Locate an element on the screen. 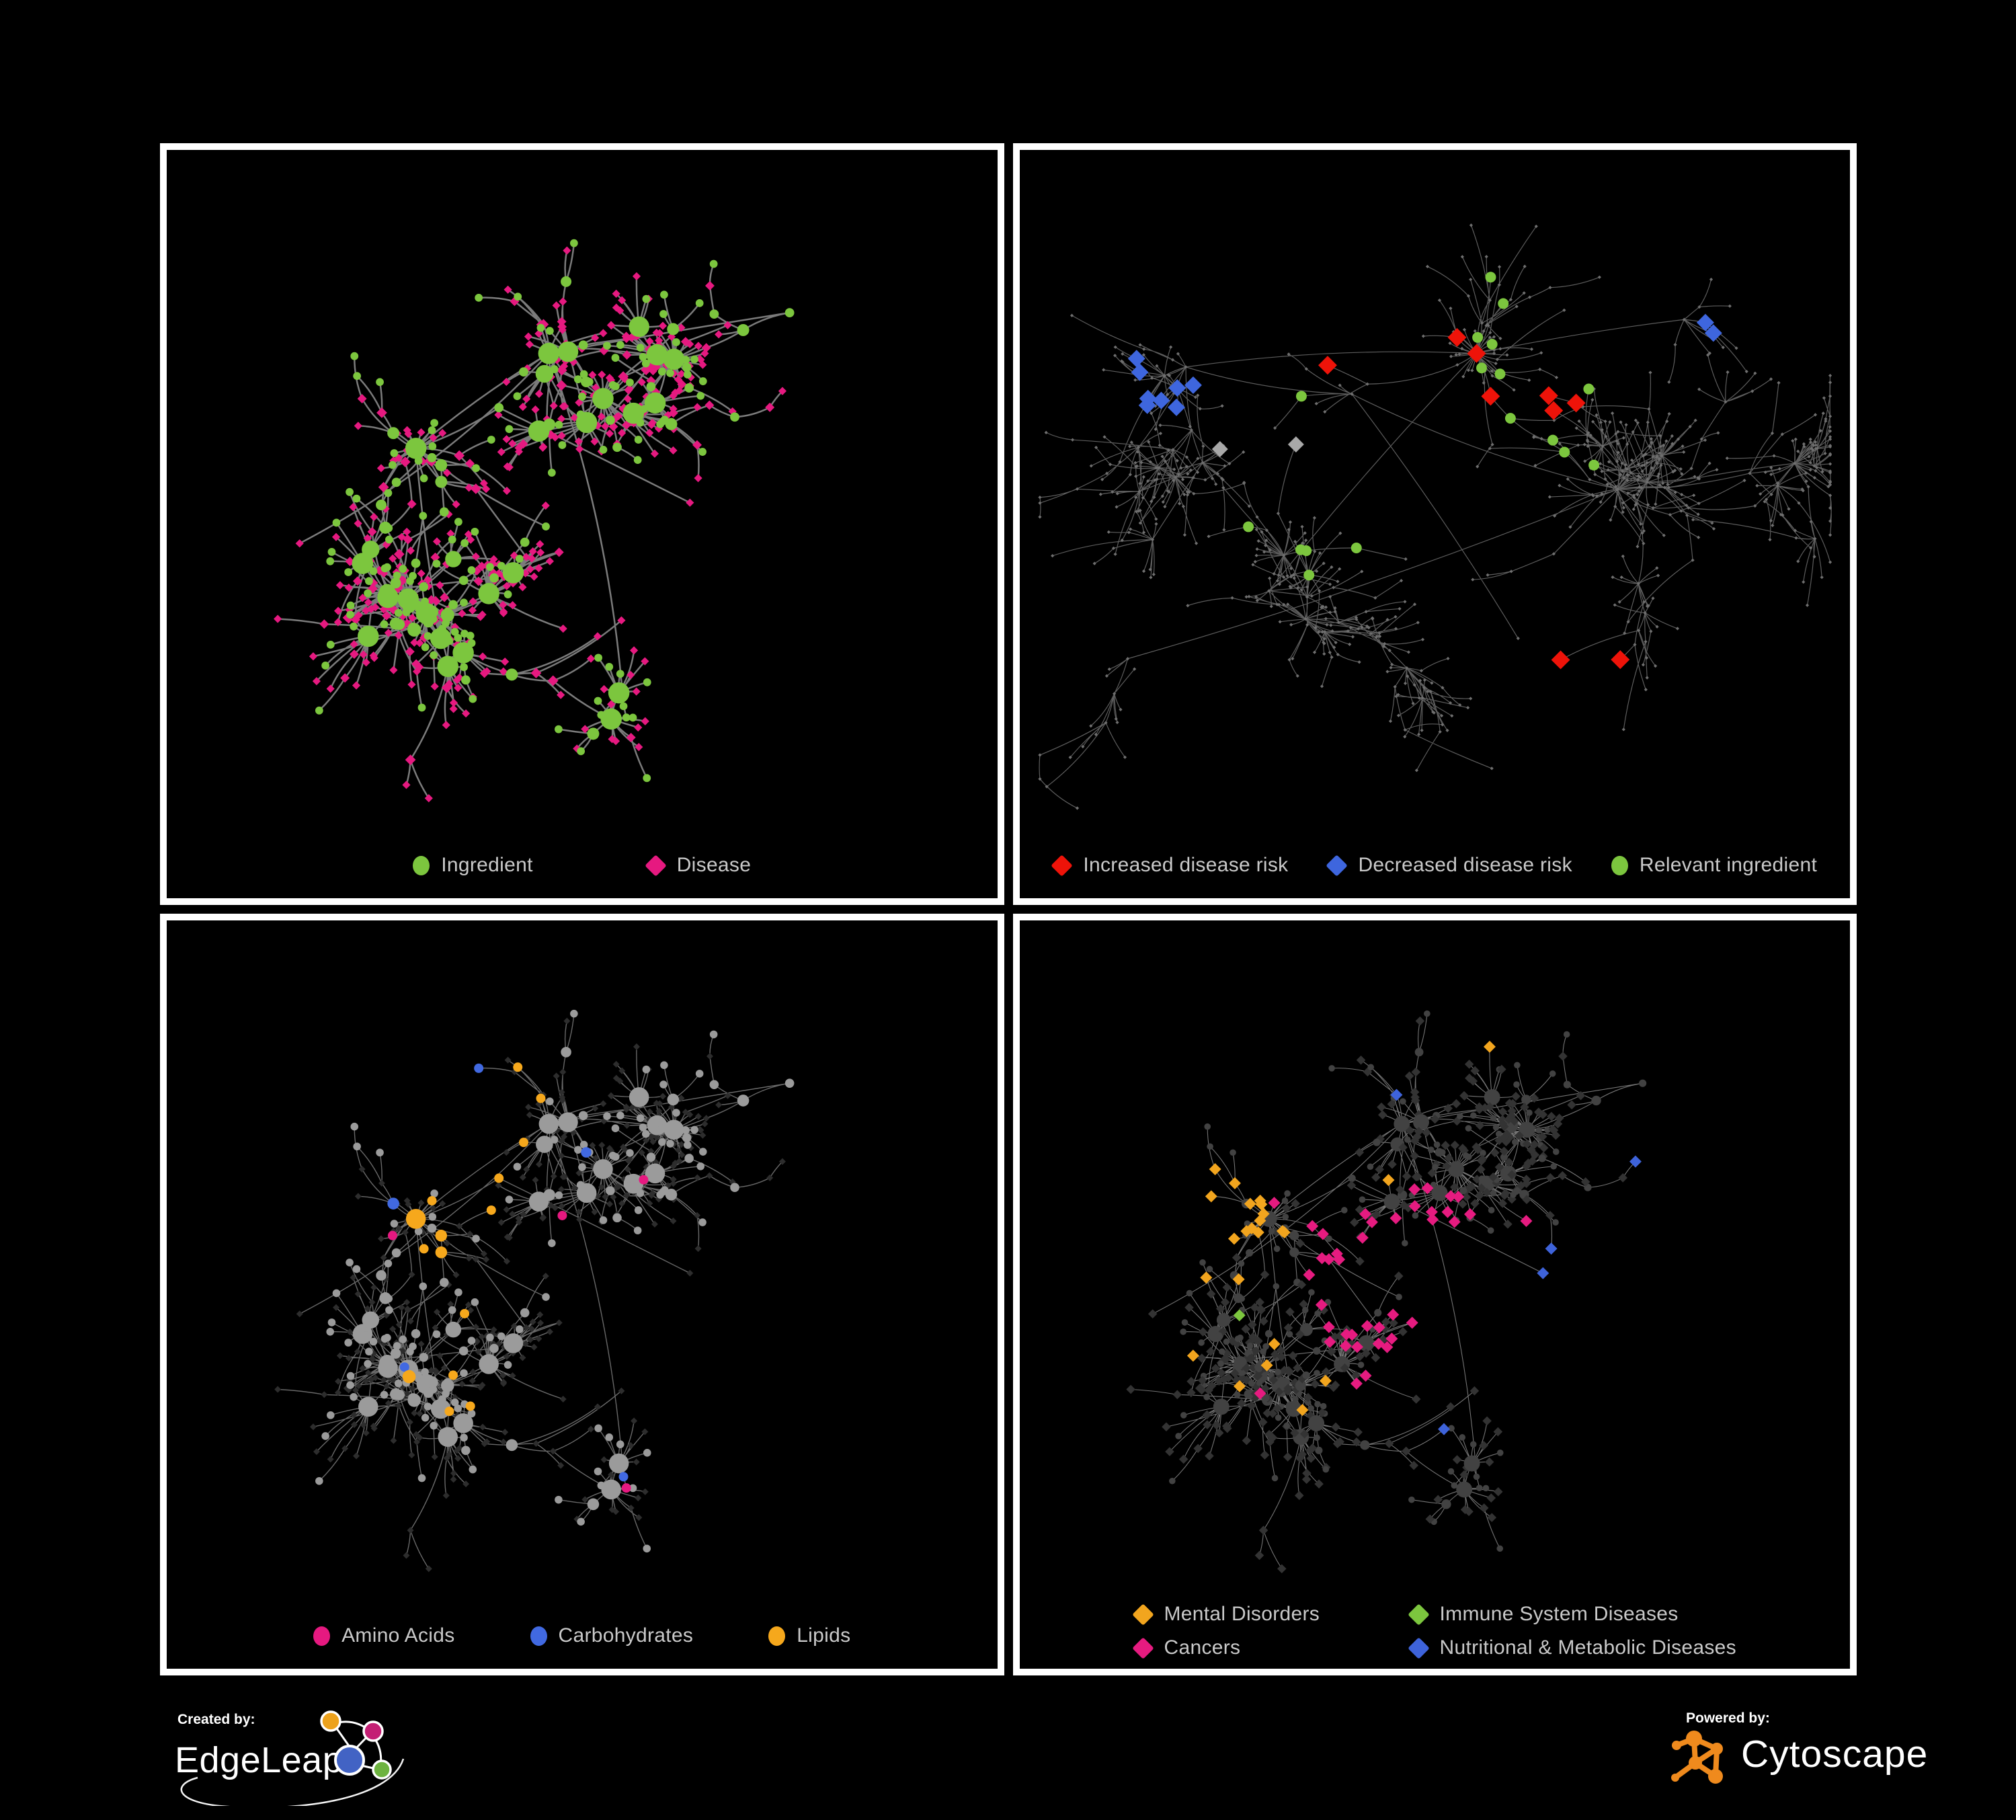 The height and width of the screenshot is (1820, 2016). legend-item: Immune System Diseases is located at coordinates (1571, 1614).